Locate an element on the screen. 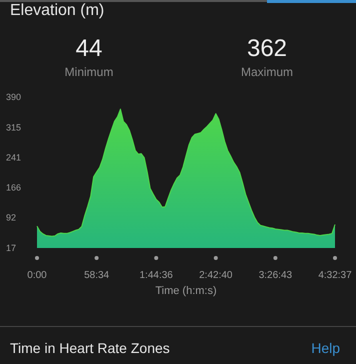 The width and height of the screenshot is (356, 364). text: Minimum is located at coordinates (89, 72).